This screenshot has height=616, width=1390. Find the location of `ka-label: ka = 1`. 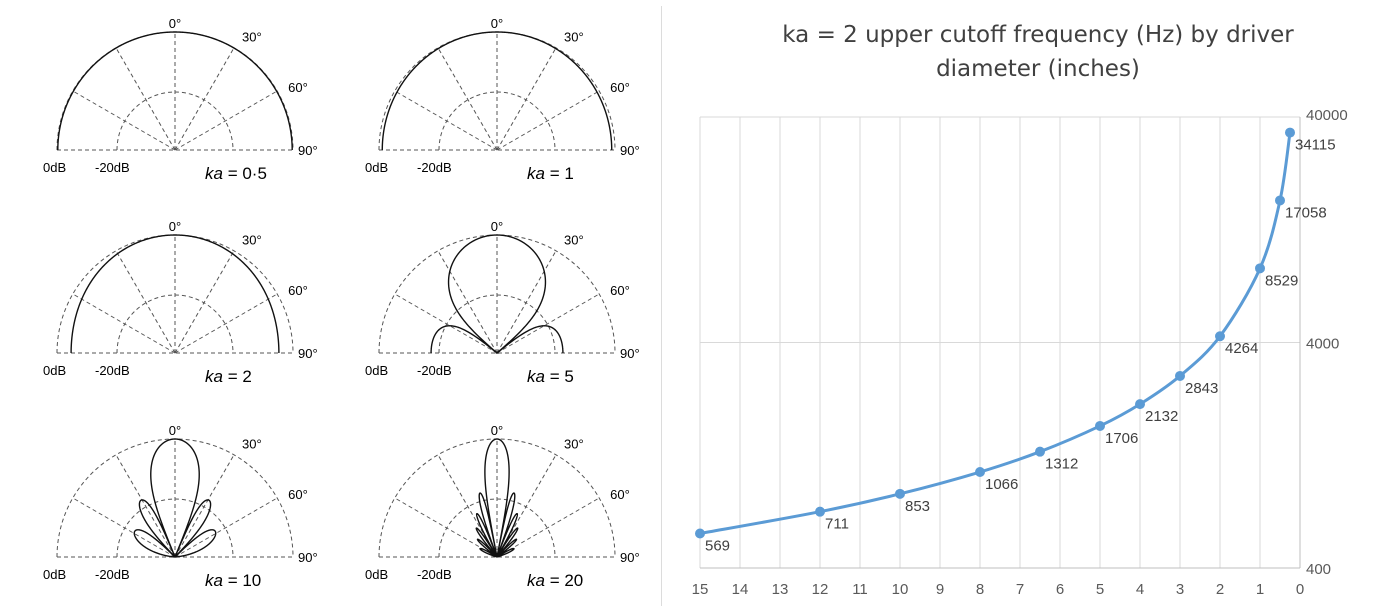

ka-label: ka = 1 is located at coordinates (550, 173).